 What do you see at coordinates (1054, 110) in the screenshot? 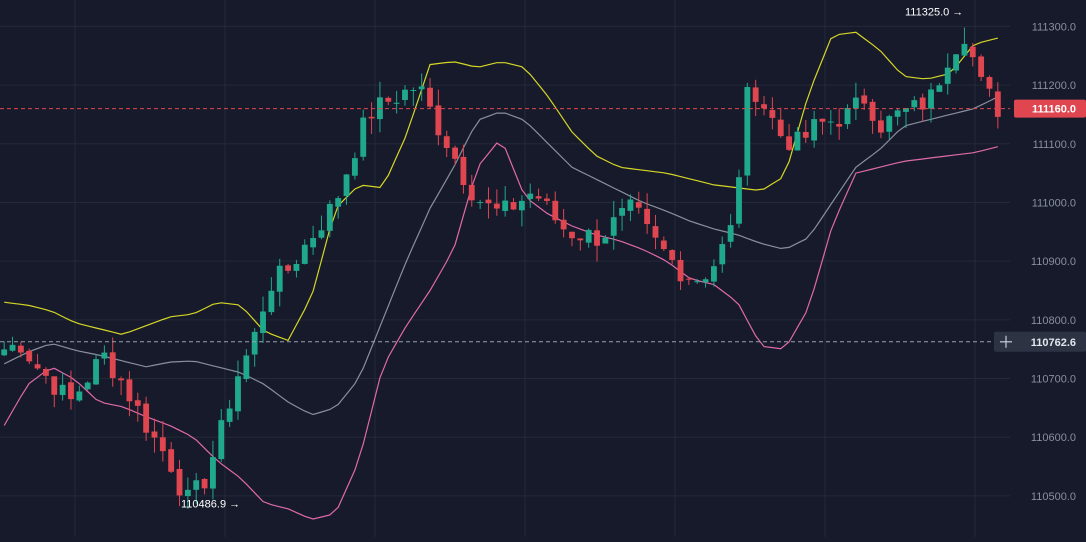
I see `current-price-label: 111160.0` at bounding box center [1054, 110].